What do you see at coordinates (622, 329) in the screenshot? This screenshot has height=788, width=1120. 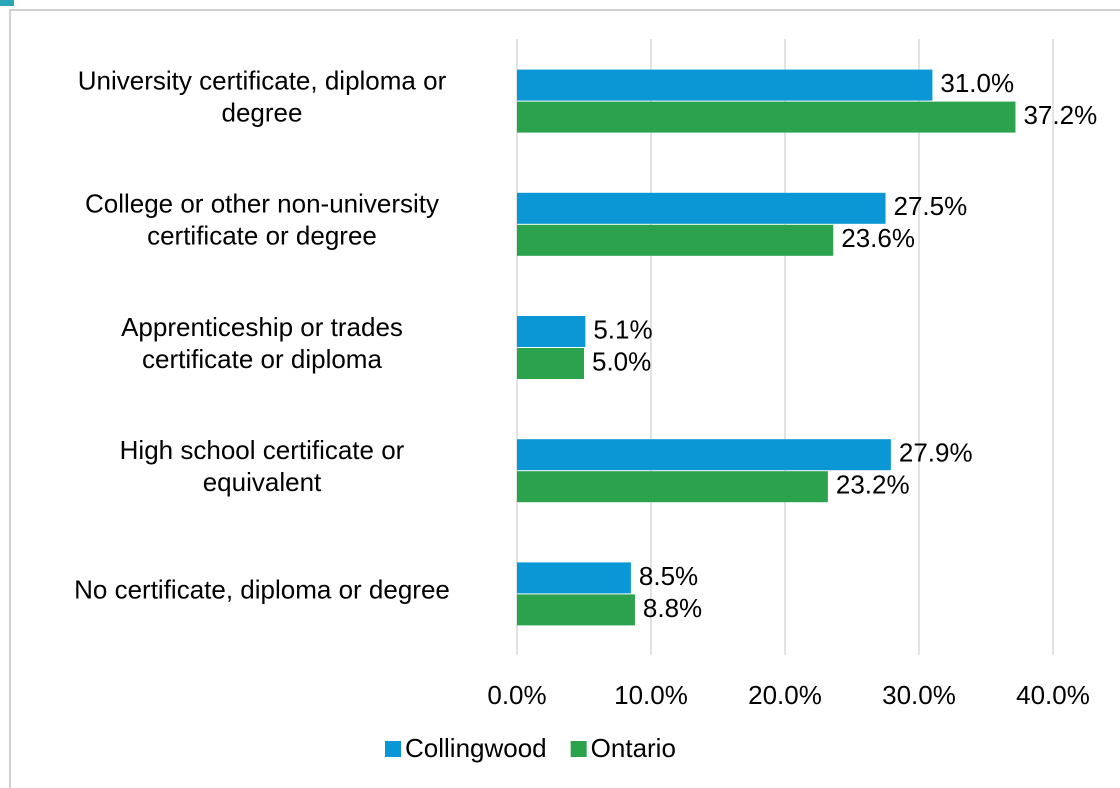 I see `value-label: 5.1%` at bounding box center [622, 329].